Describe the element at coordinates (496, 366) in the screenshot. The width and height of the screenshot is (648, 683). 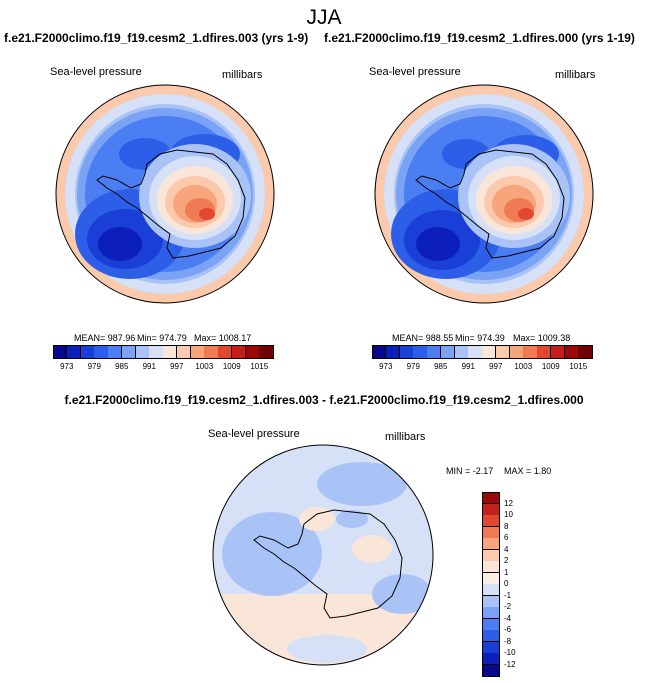
I see `panel-2-colorbar-tick-label: 997` at that location.